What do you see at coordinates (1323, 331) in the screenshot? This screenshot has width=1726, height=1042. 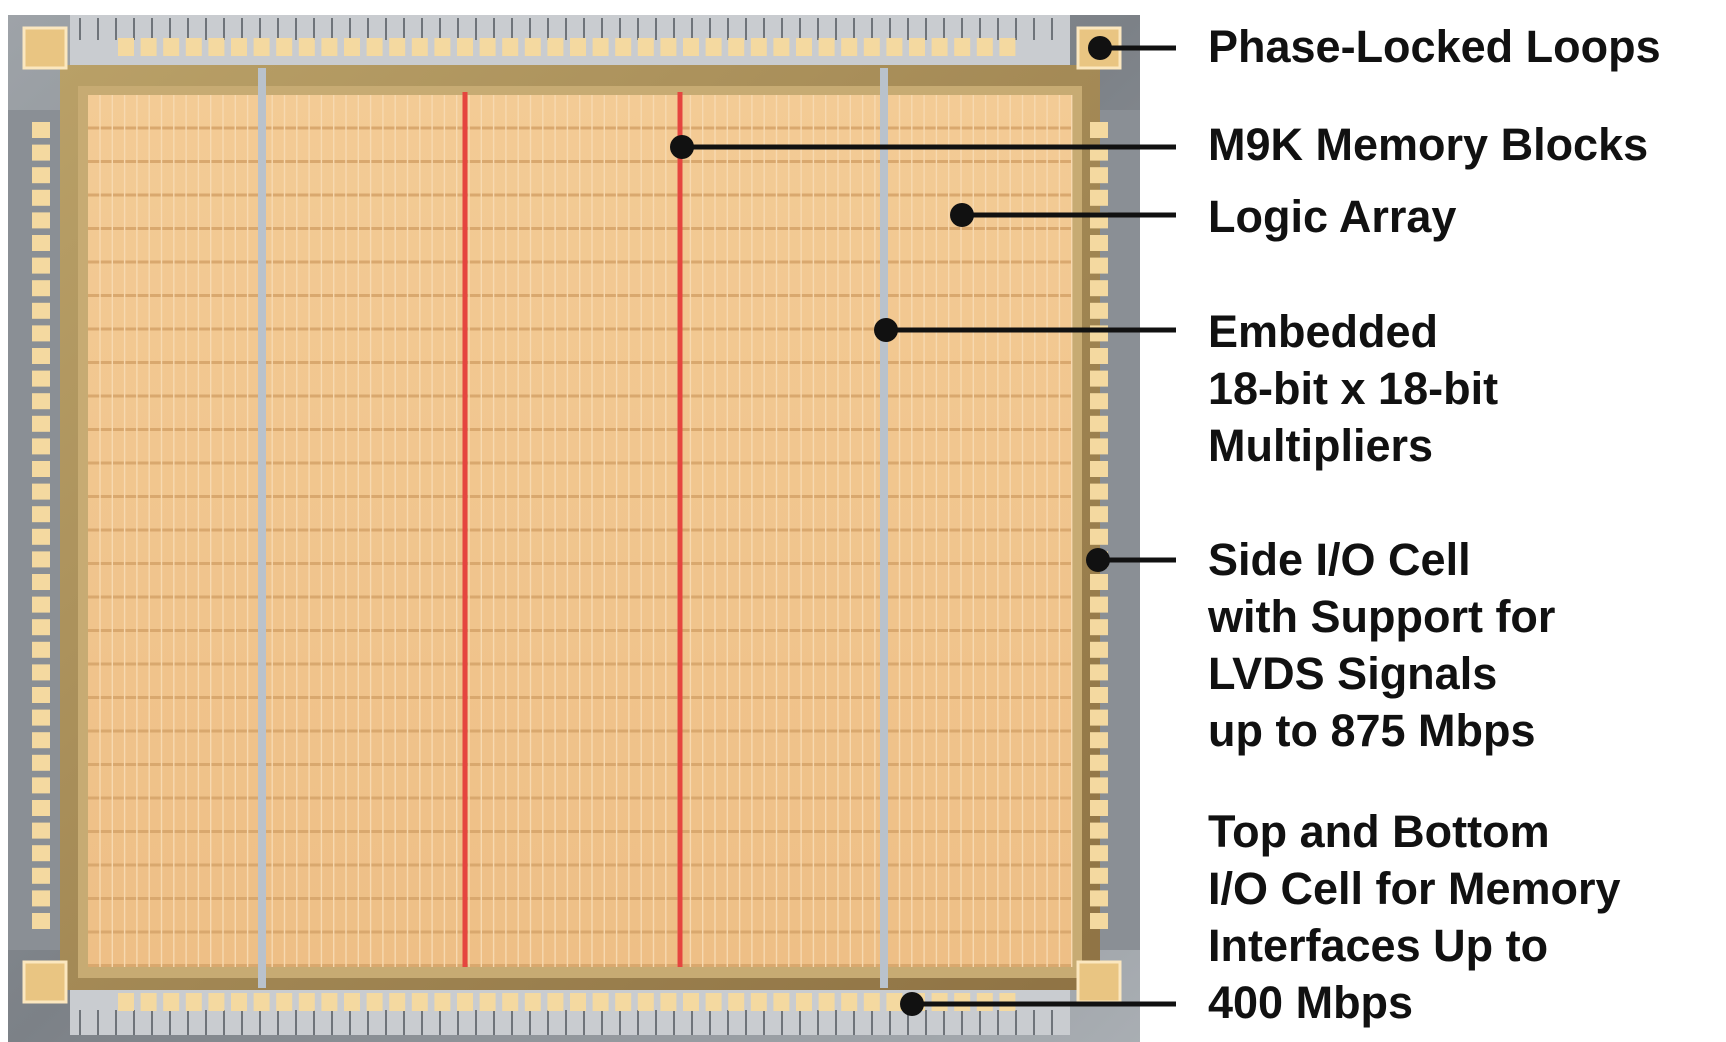 I see `label-line: Embedded` at bounding box center [1323, 331].